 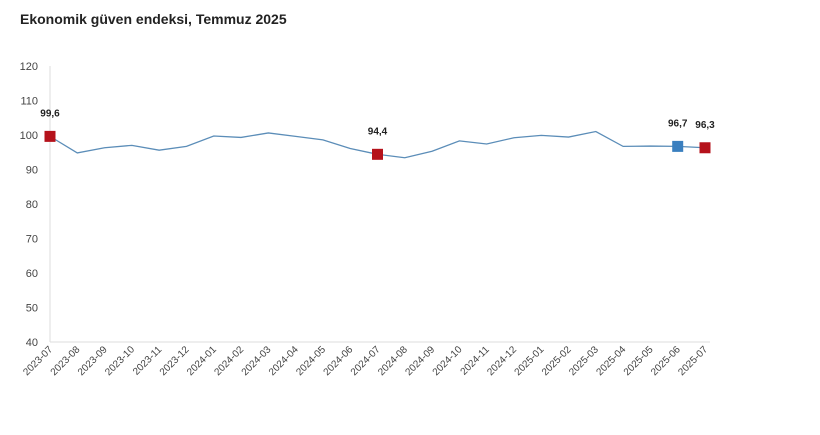 What do you see at coordinates (693, 361) in the screenshot?
I see `x-tick-label: 2025-07` at bounding box center [693, 361].